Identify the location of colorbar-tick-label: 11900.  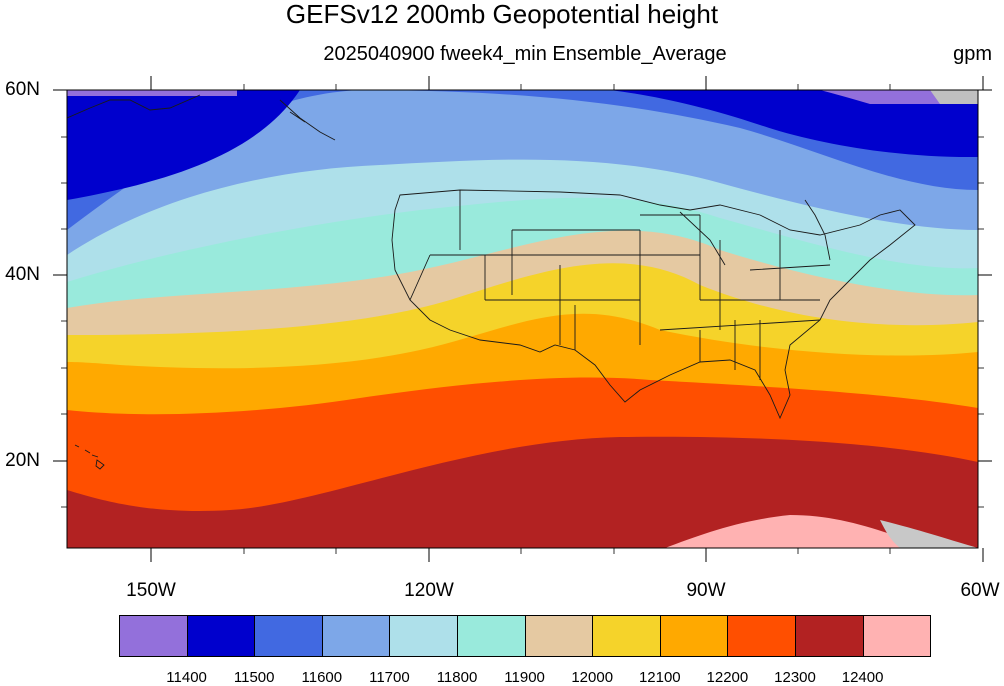
(524, 677).